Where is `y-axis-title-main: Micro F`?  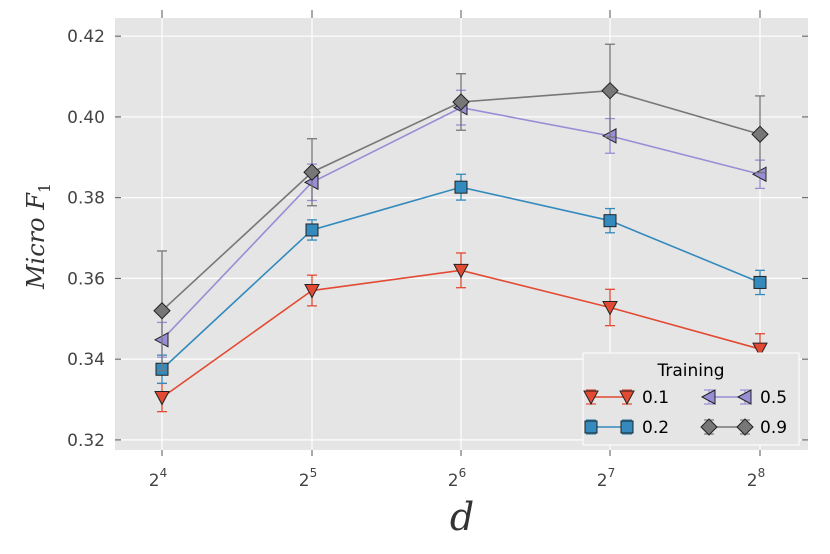
y-axis-title-main: Micro F is located at coordinates (36, 241).